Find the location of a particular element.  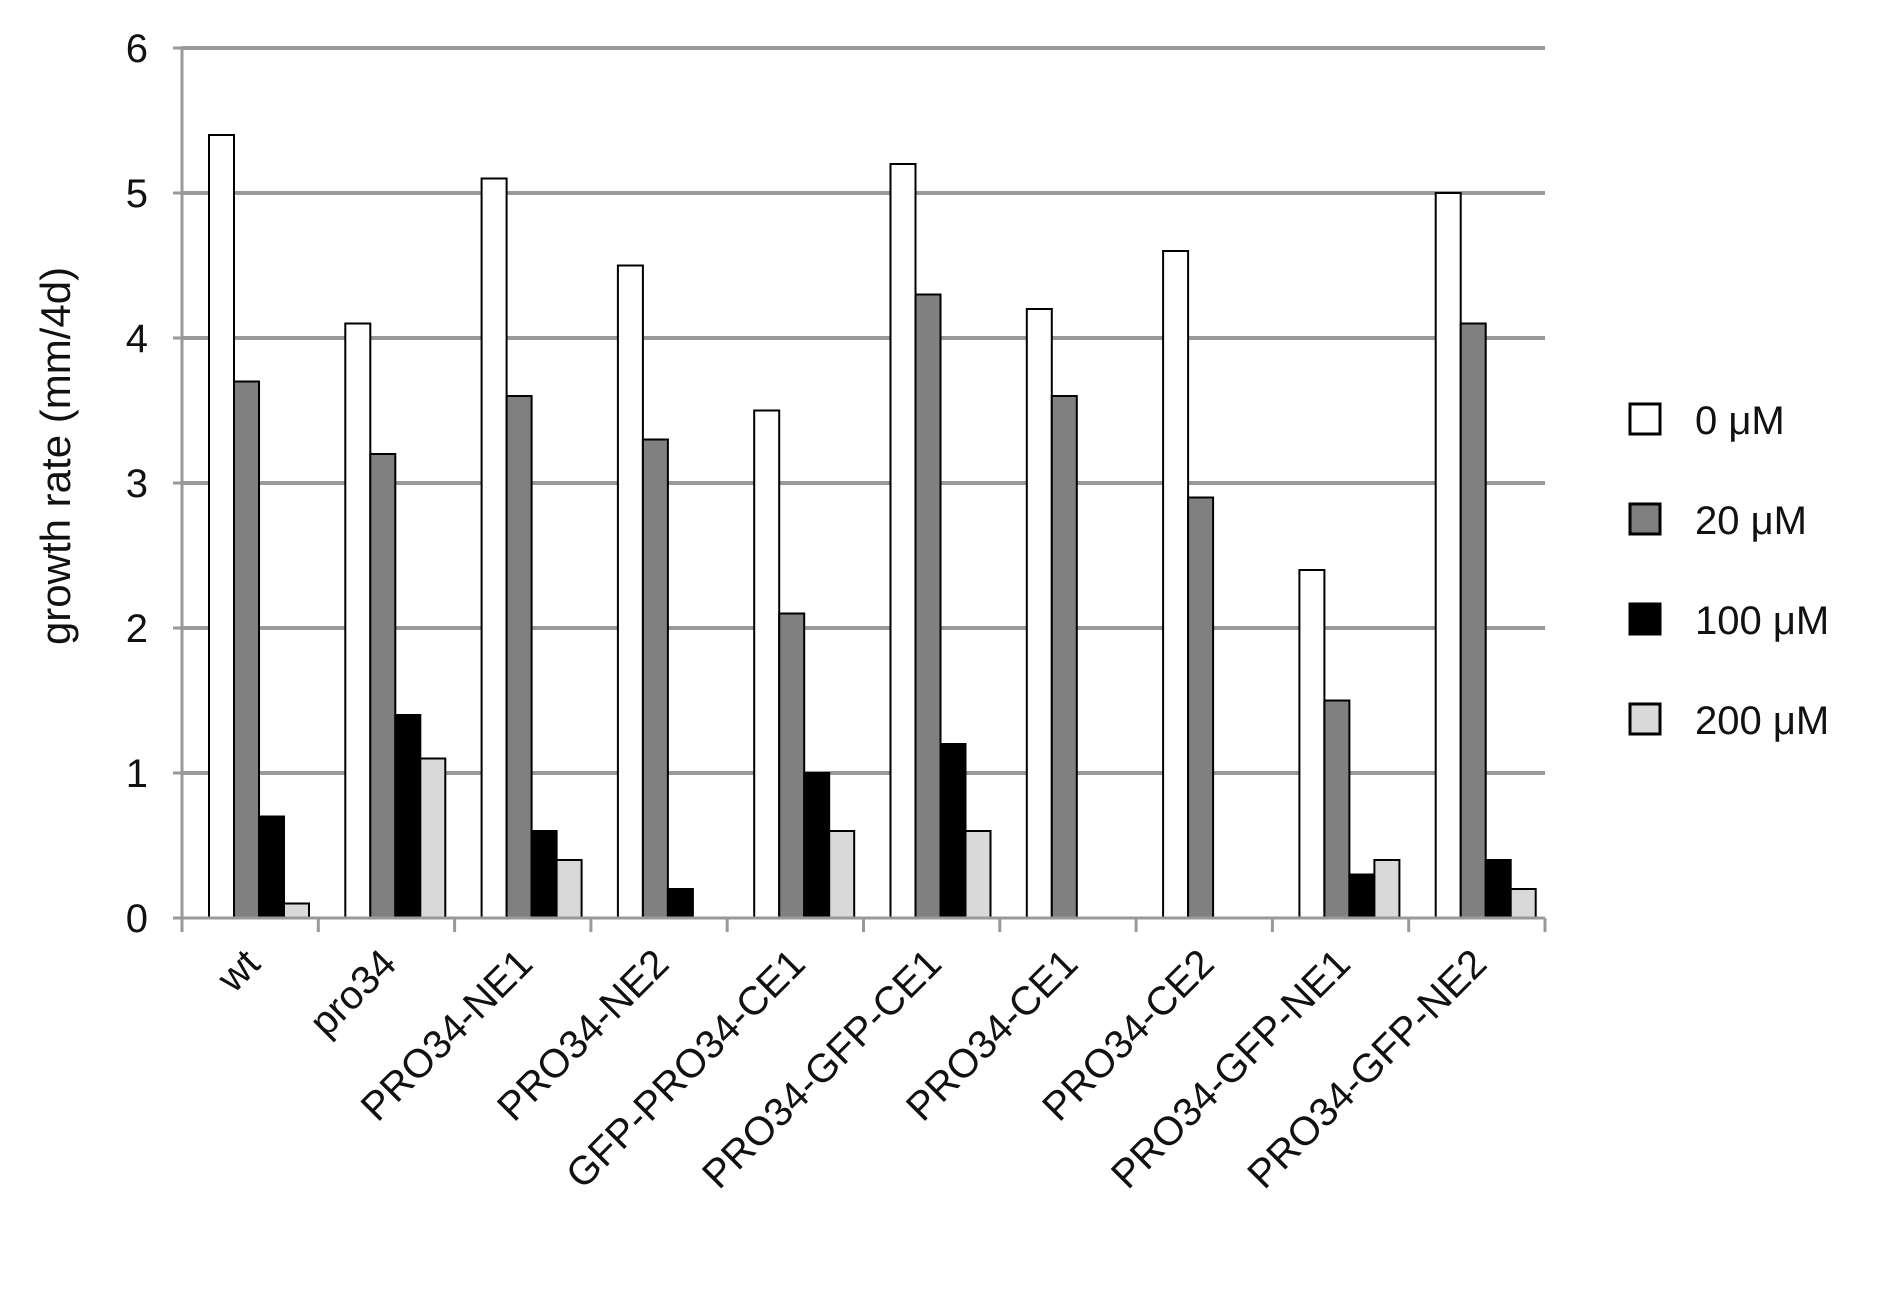

y-tick-label: 3 is located at coordinates (137, 484).